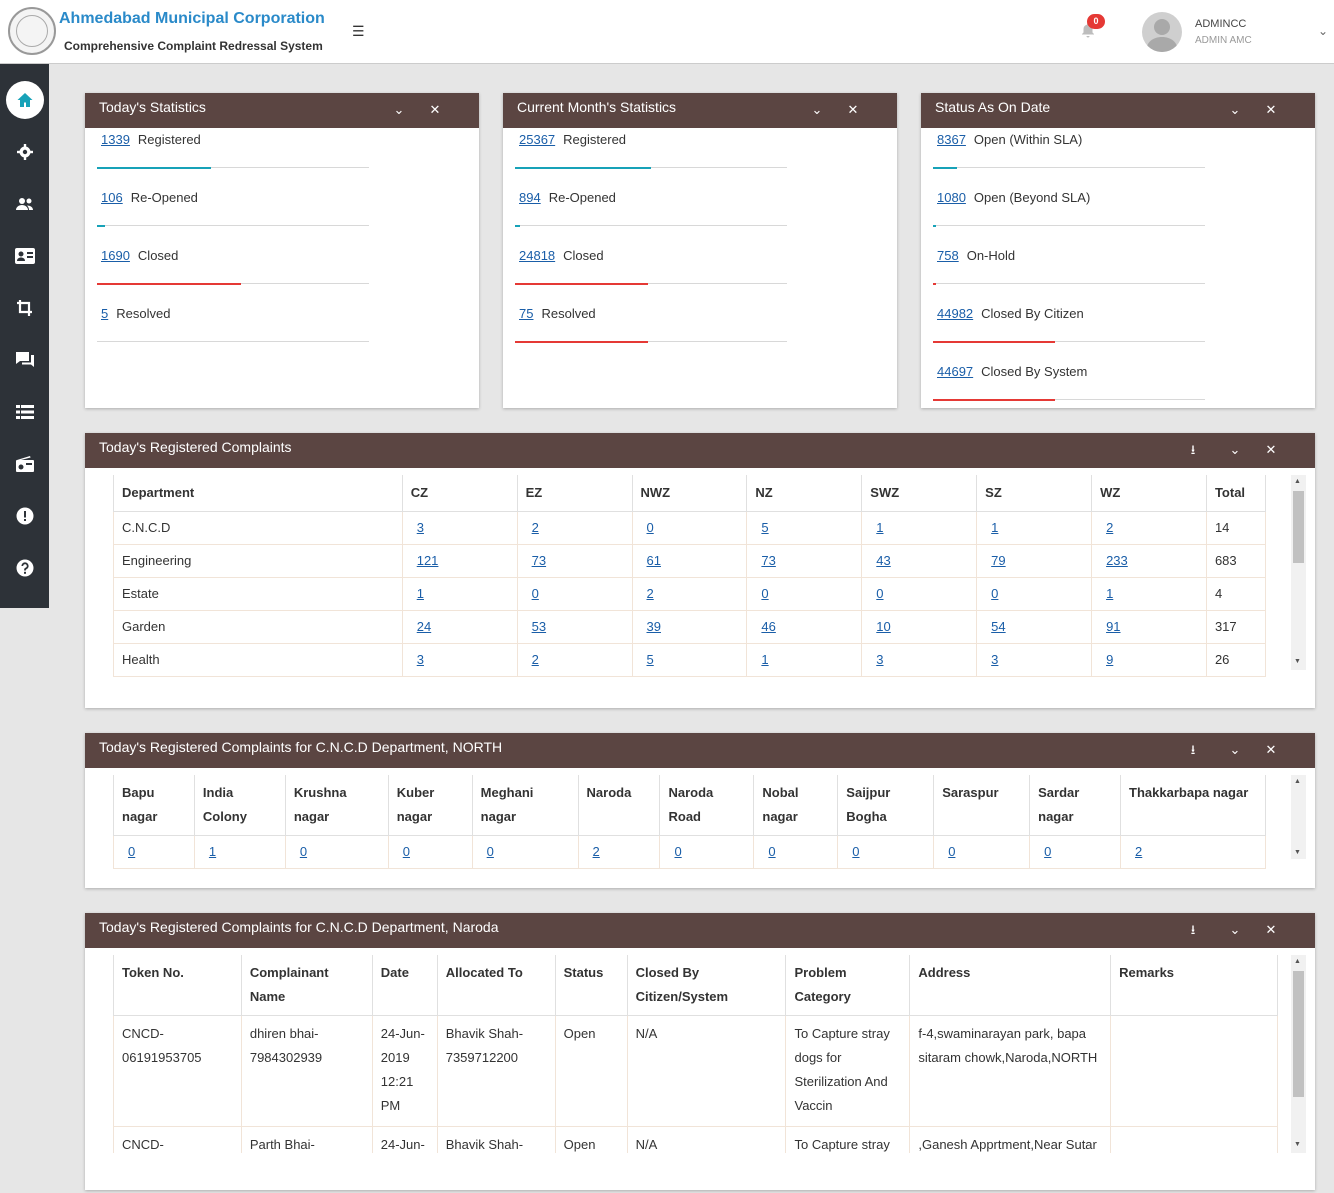  I want to click on sidebar-item-help, so click(24, 568).